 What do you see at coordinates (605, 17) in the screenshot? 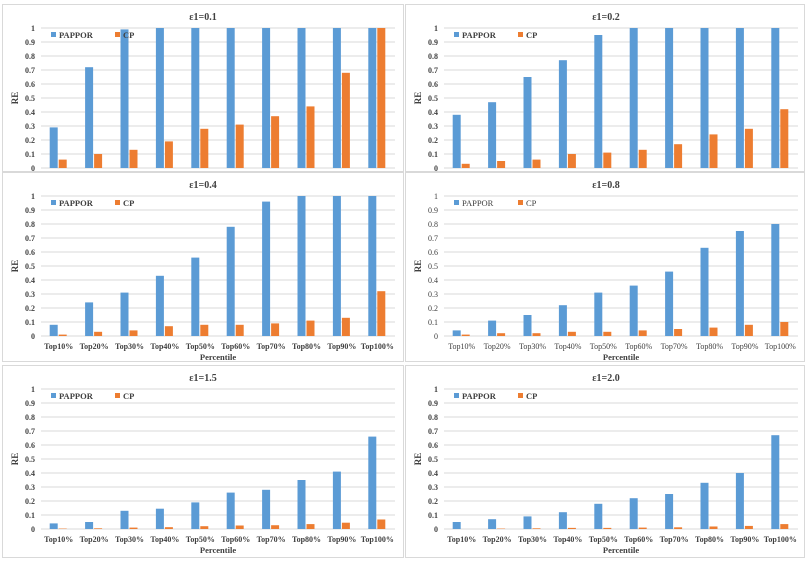
I see `chart-title: ε1=0.2` at bounding box center [605, 17].